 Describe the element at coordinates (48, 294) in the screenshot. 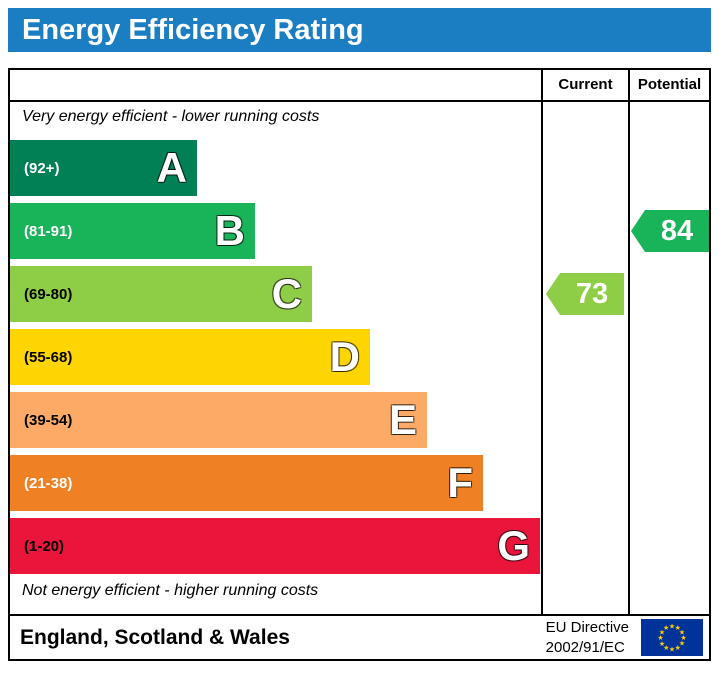

I see `band-range: (69-80)` at that location.